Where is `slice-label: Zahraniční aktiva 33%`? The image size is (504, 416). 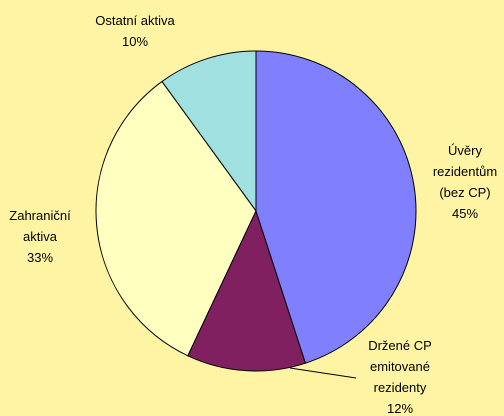
slice-label: Zahraniční aktiva 33% is located at coordinates (40, 236).